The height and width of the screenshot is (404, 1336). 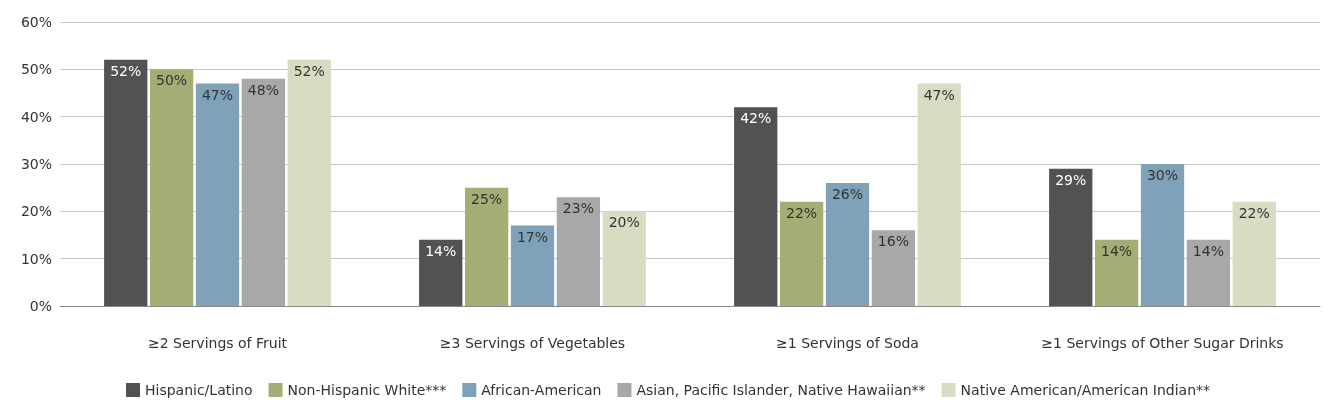 I want to click on x-tick-label: ≥3 Servings of Vegetables, so click(x=532, y=343).